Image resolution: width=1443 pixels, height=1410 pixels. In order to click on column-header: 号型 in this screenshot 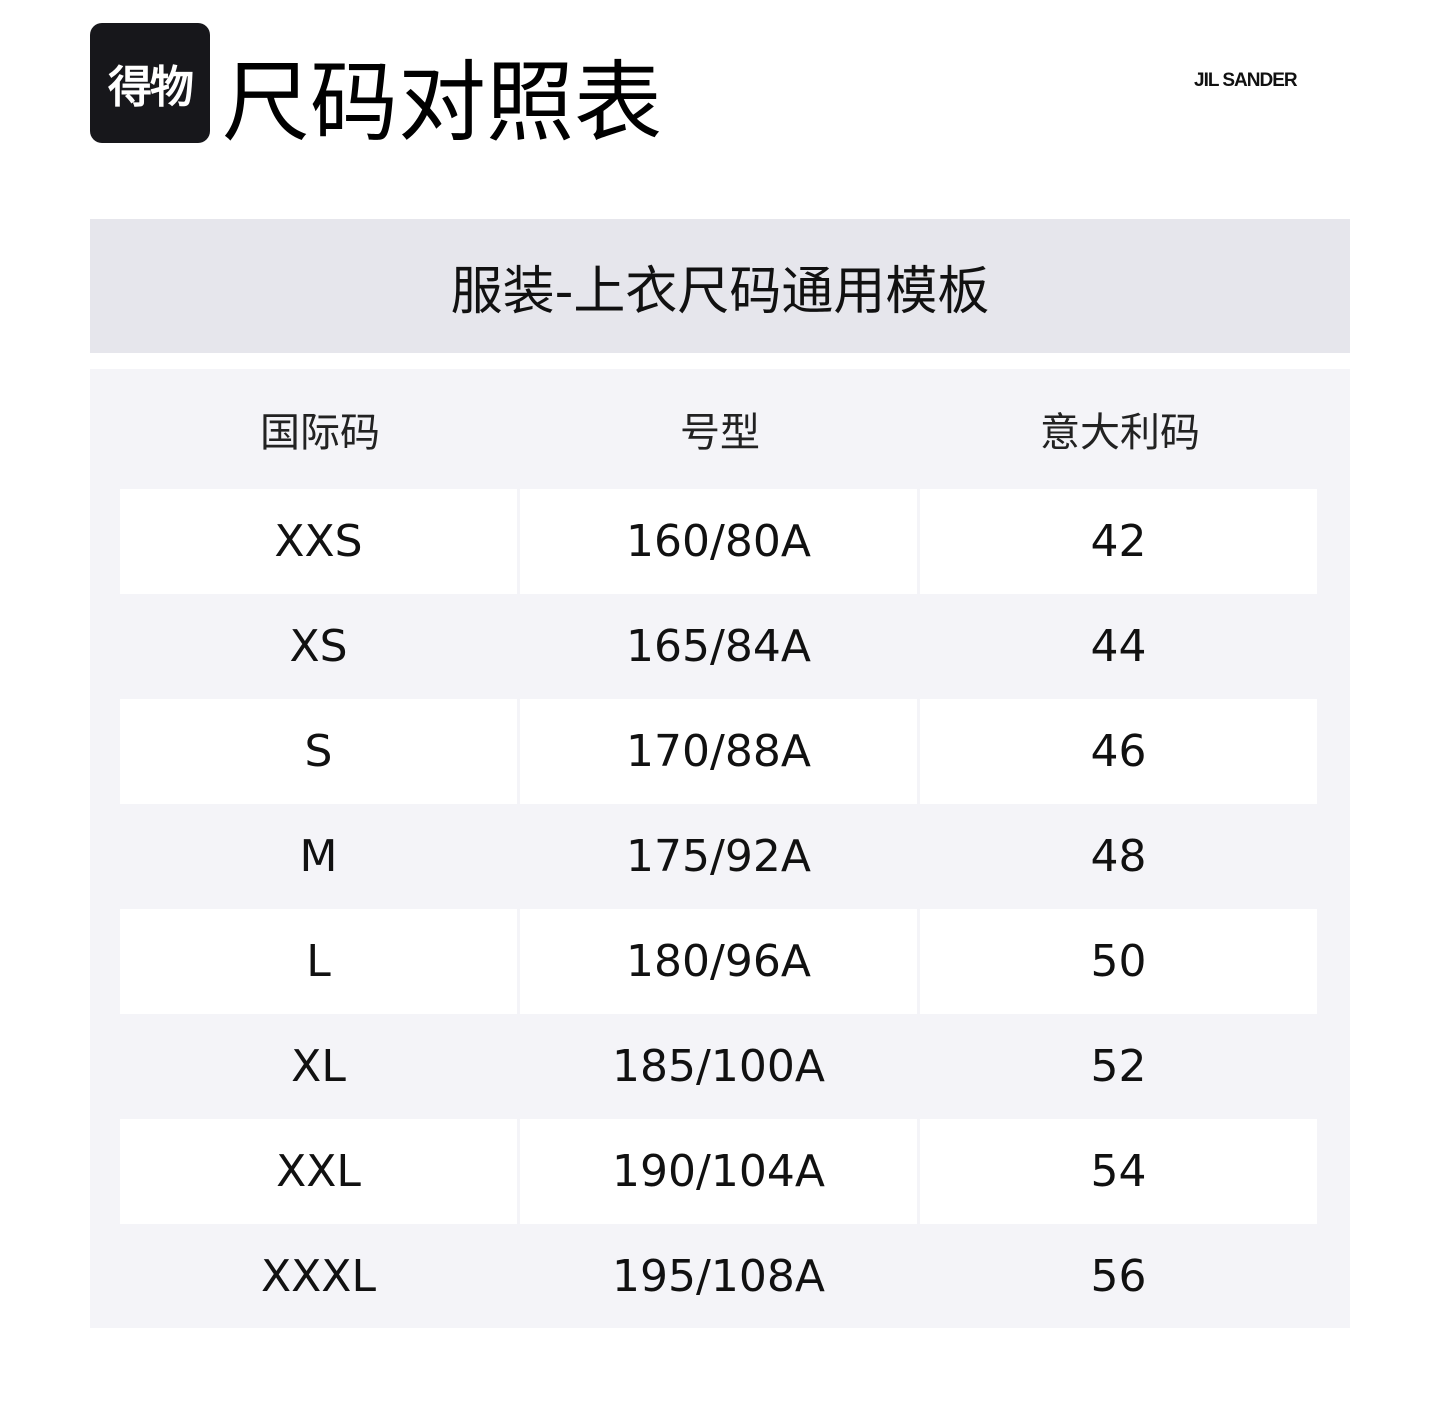, I will do `click(720, 433)`.